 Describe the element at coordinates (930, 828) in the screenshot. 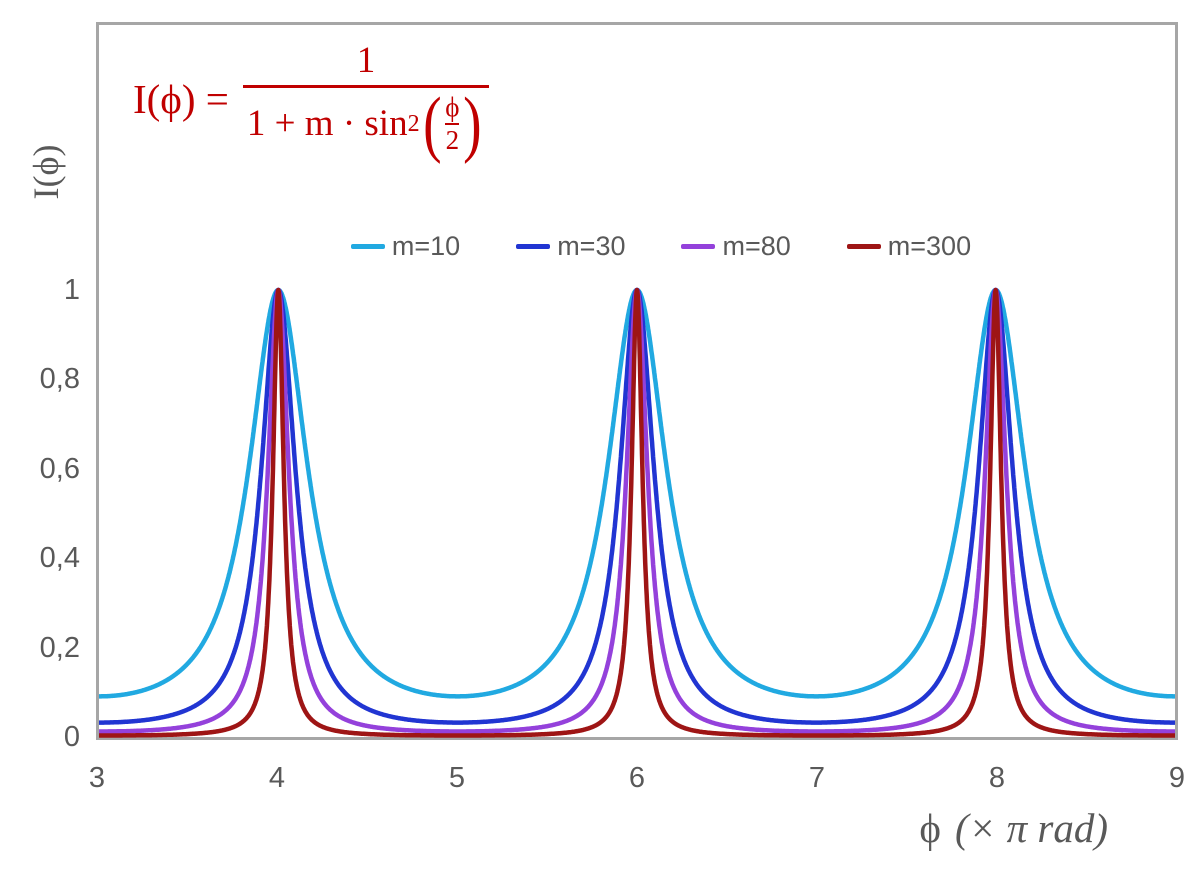

I see `x-axis-title-phi: ϕ` at that location.